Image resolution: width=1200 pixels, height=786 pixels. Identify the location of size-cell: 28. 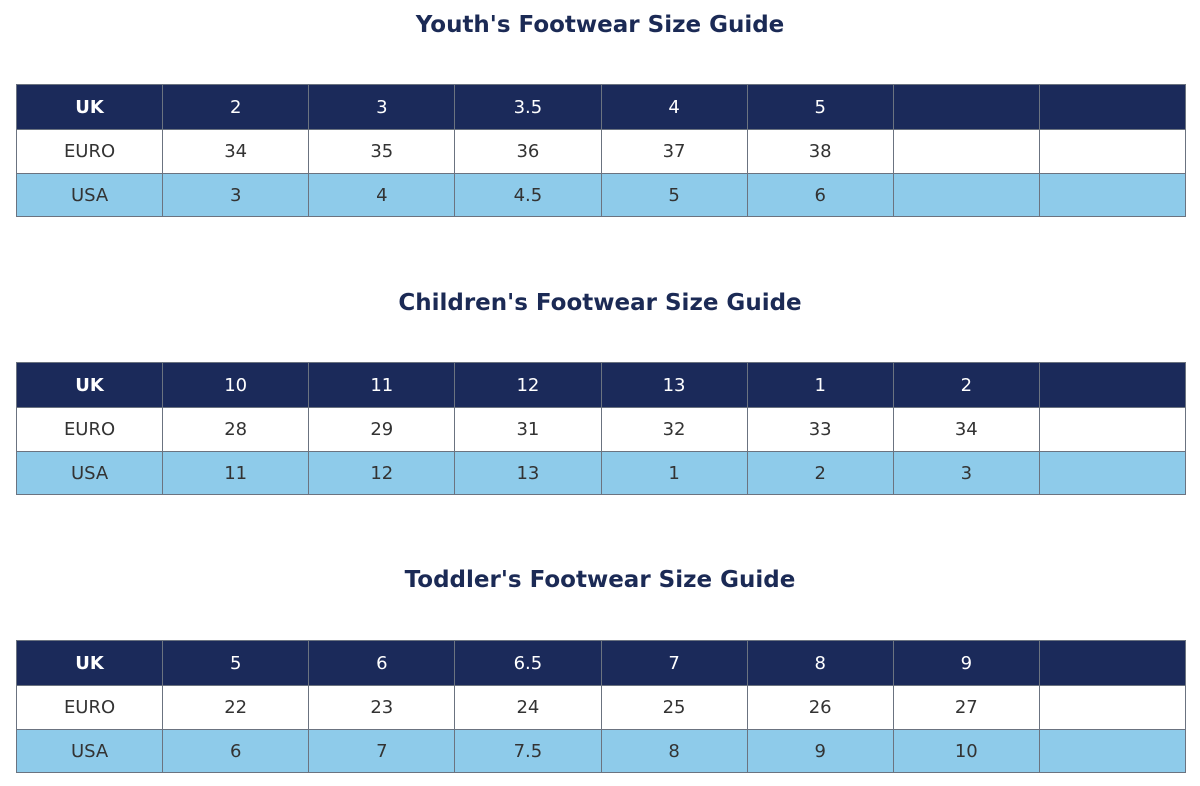
(236, 430).